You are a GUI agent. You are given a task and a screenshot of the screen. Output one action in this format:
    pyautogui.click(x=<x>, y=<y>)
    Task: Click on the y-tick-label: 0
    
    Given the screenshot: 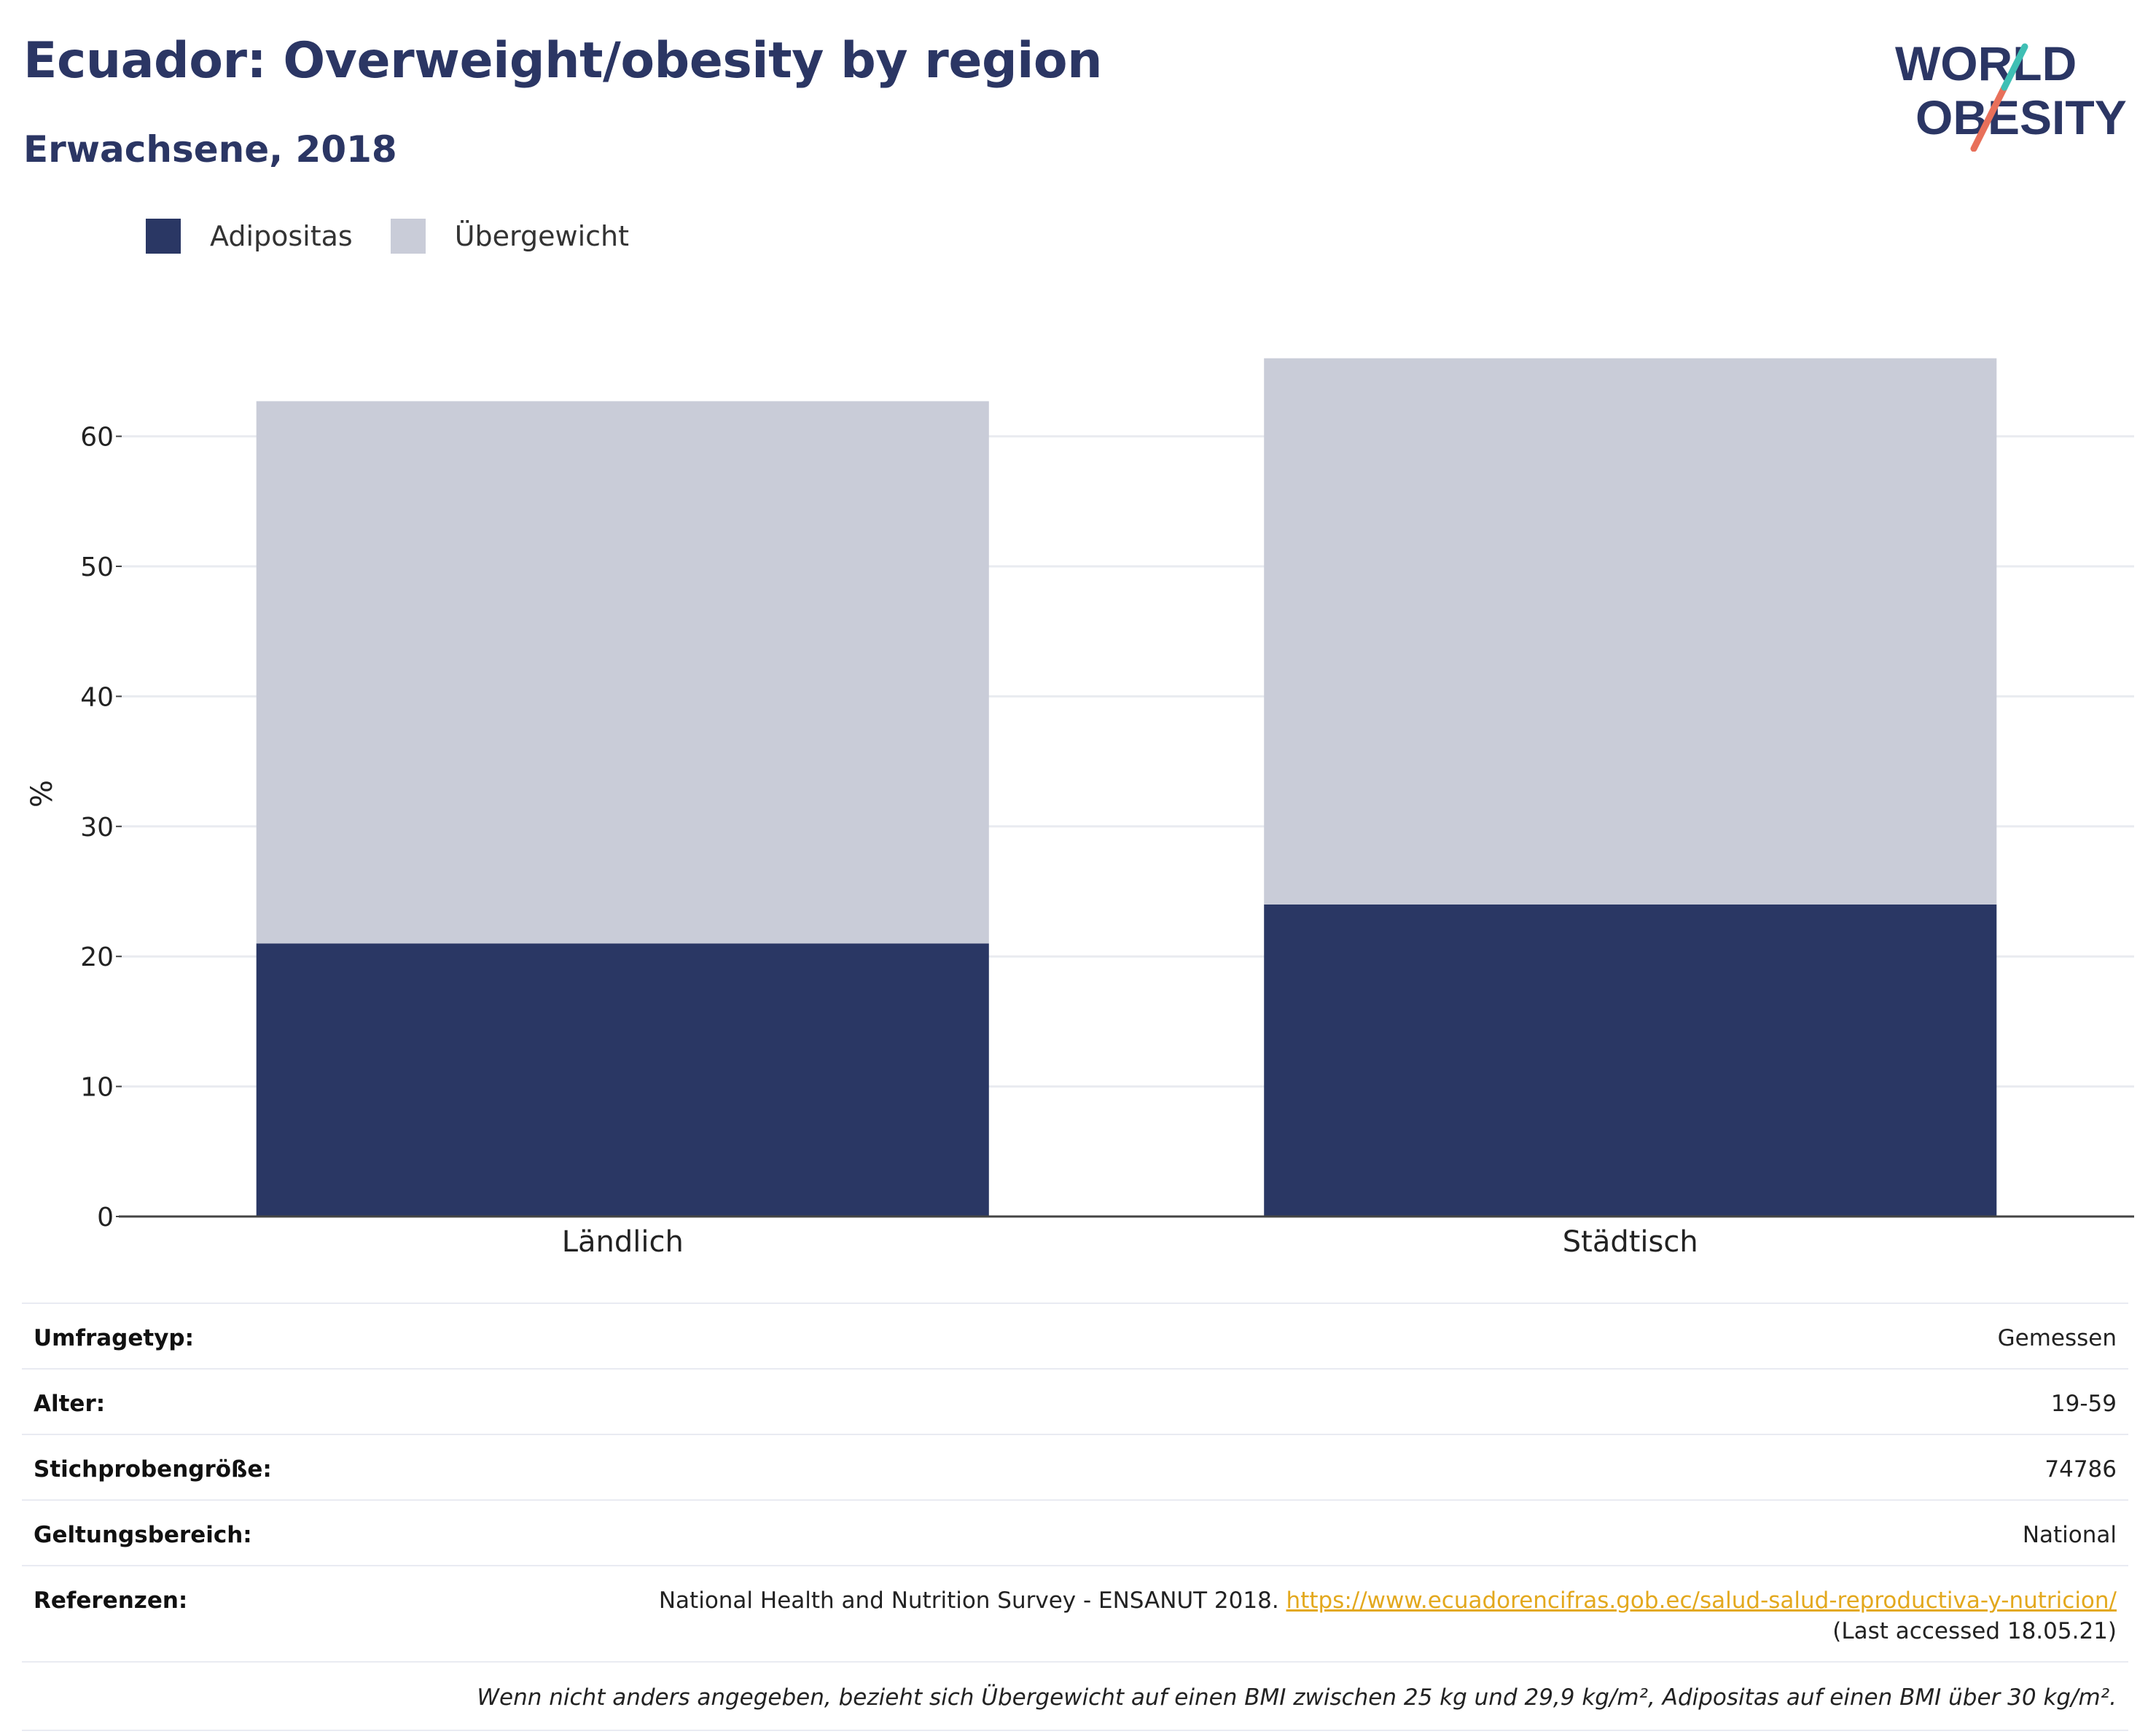 What is the action you would take?
    pyautogui.click(x=105, y=1218)
    